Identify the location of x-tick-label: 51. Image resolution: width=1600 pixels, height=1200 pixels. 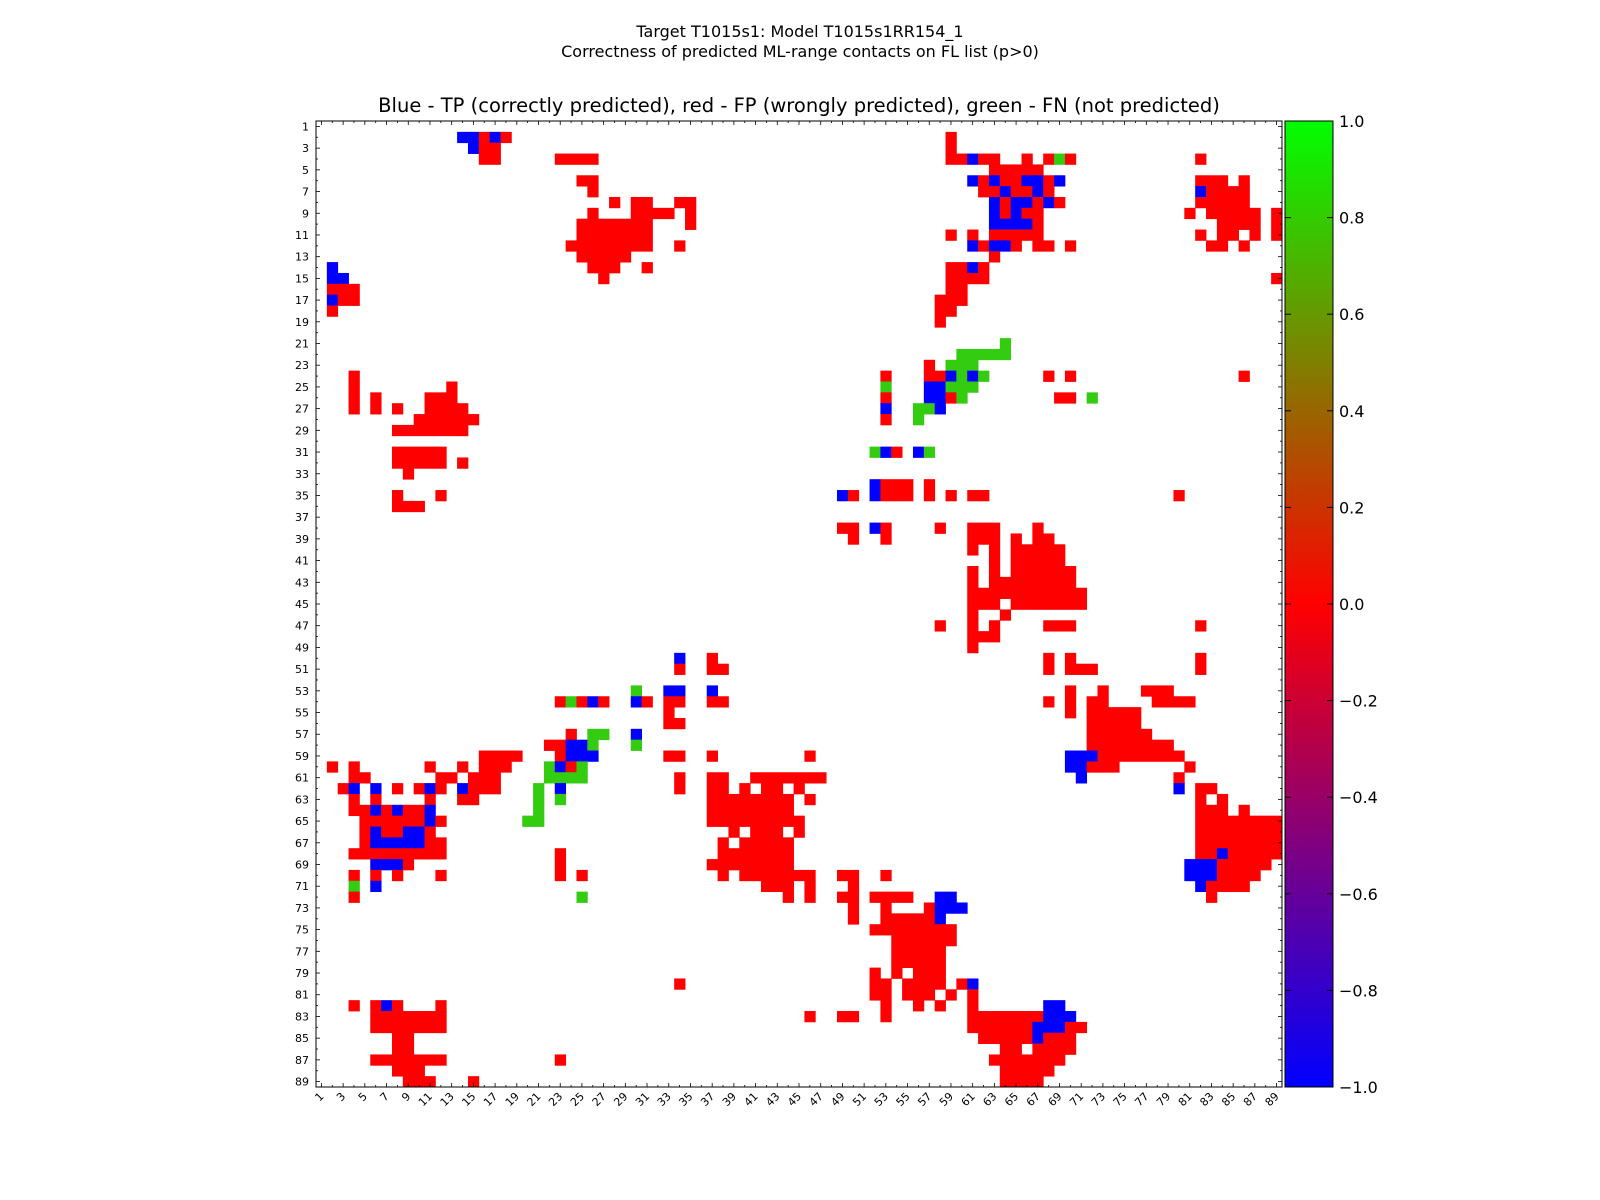
(859, 1099).